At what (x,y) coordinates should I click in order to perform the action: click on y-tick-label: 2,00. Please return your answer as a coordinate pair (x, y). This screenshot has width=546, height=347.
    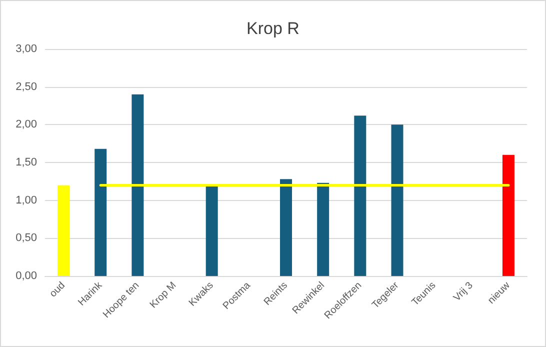
    Looking at the image, I should click on (26, 124).